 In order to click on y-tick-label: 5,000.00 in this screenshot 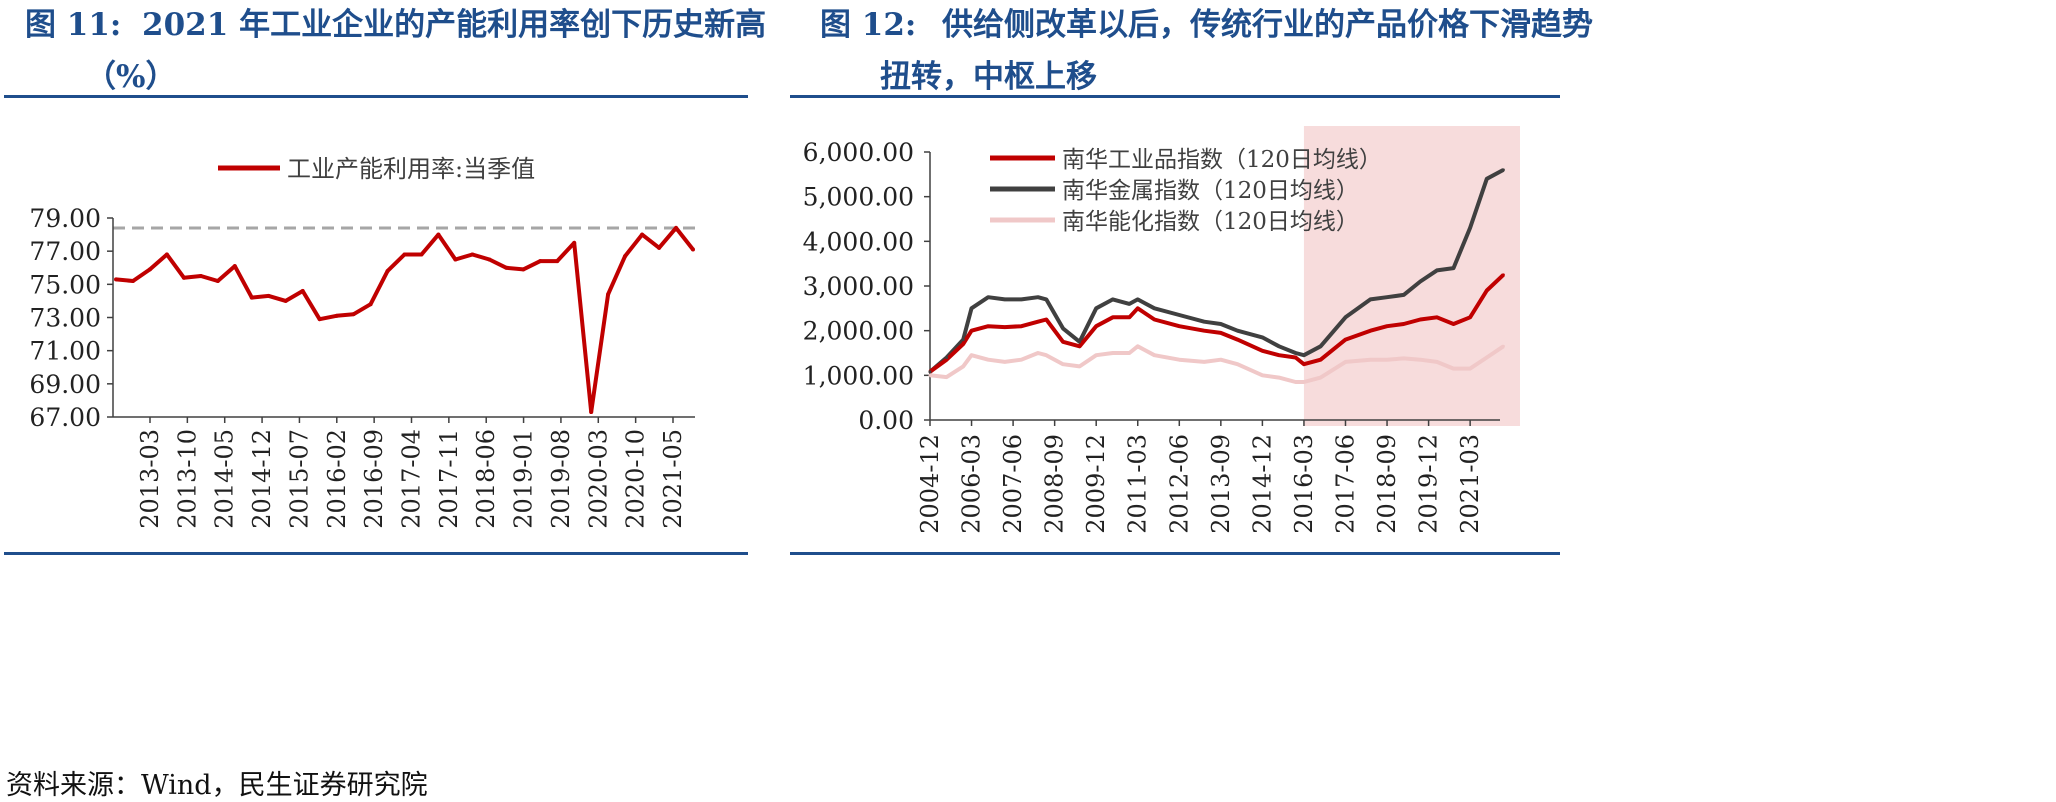, I will do `click(858, 197)`.